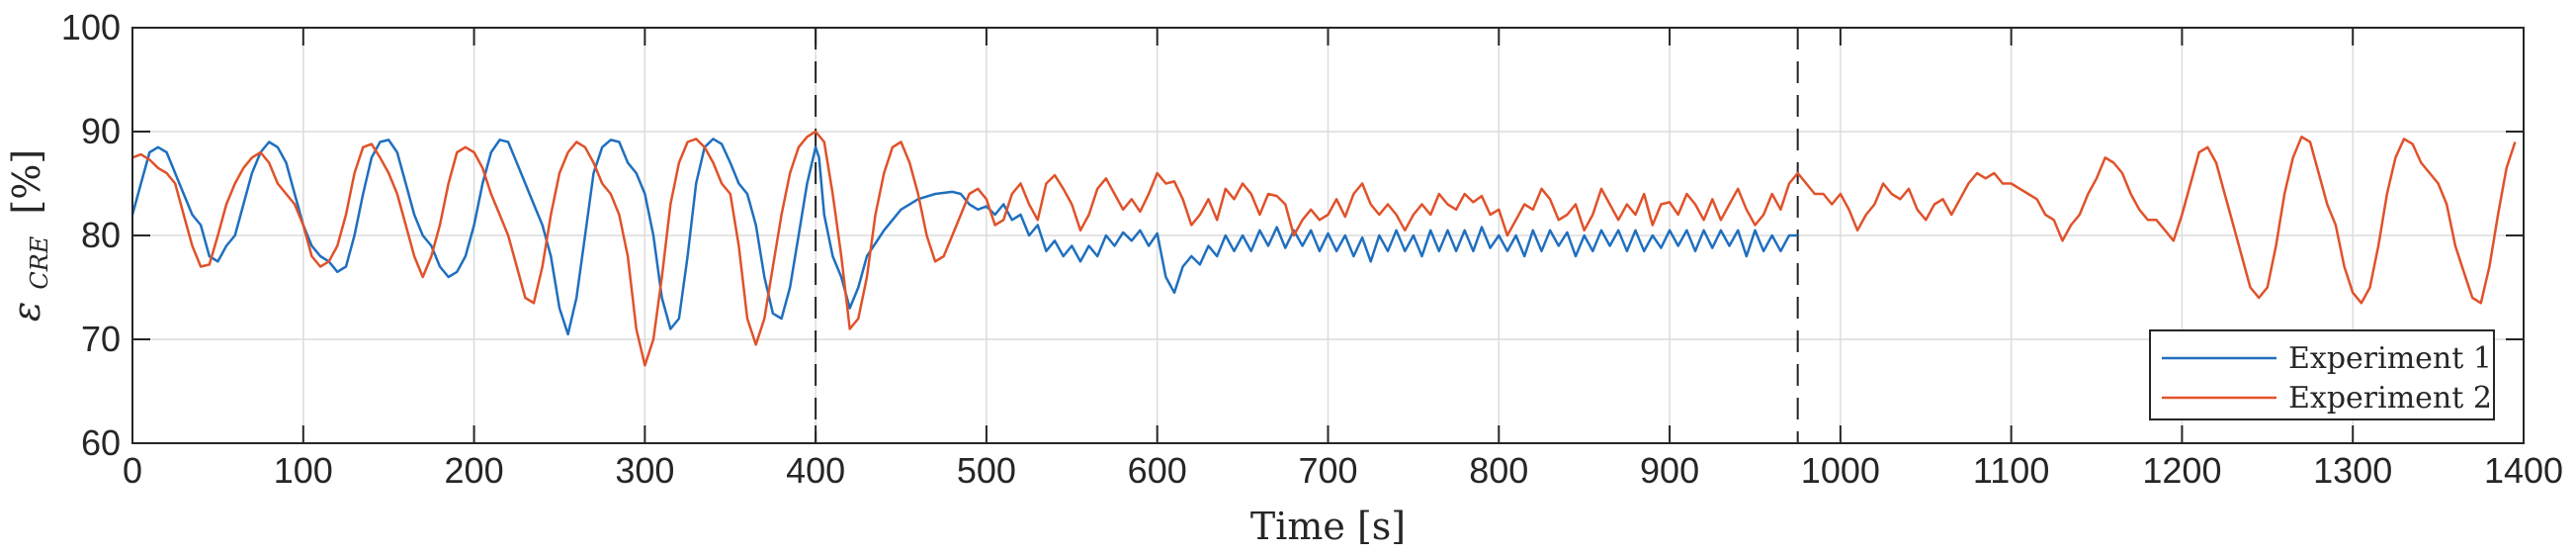 The width and height of the screenshot is (2576, 556). Describe the element at coordinates (1669, 470) in the screenshot. I see `x-tick-label: 900` at that location.